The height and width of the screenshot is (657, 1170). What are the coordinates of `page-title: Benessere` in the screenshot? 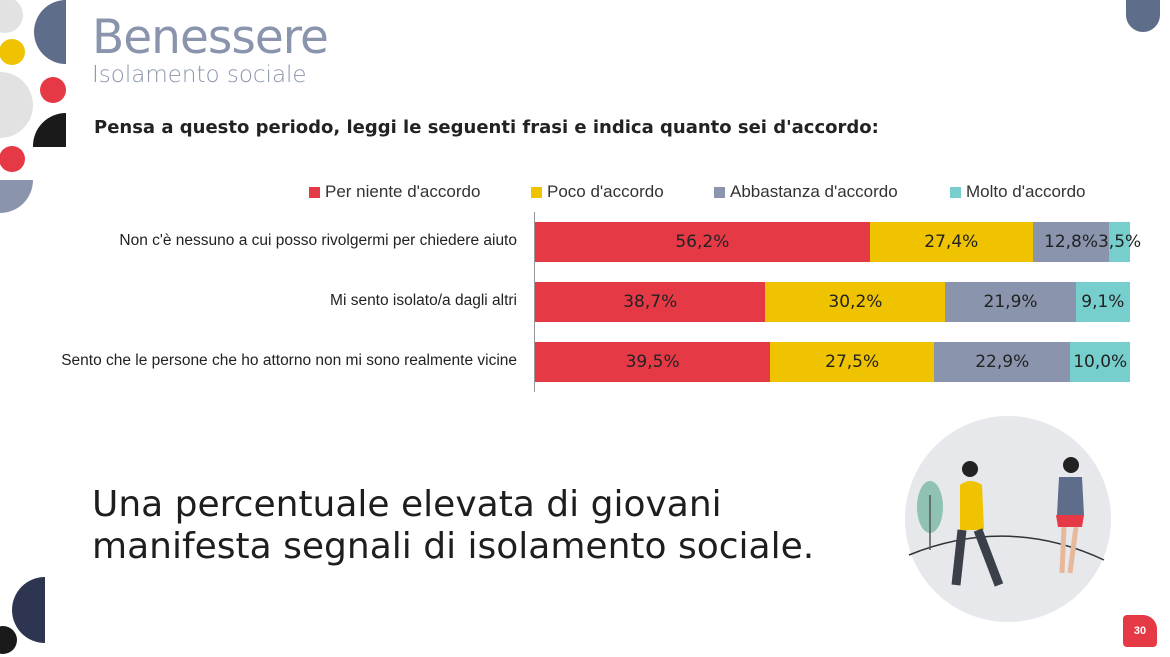 It's located at (210, 37).